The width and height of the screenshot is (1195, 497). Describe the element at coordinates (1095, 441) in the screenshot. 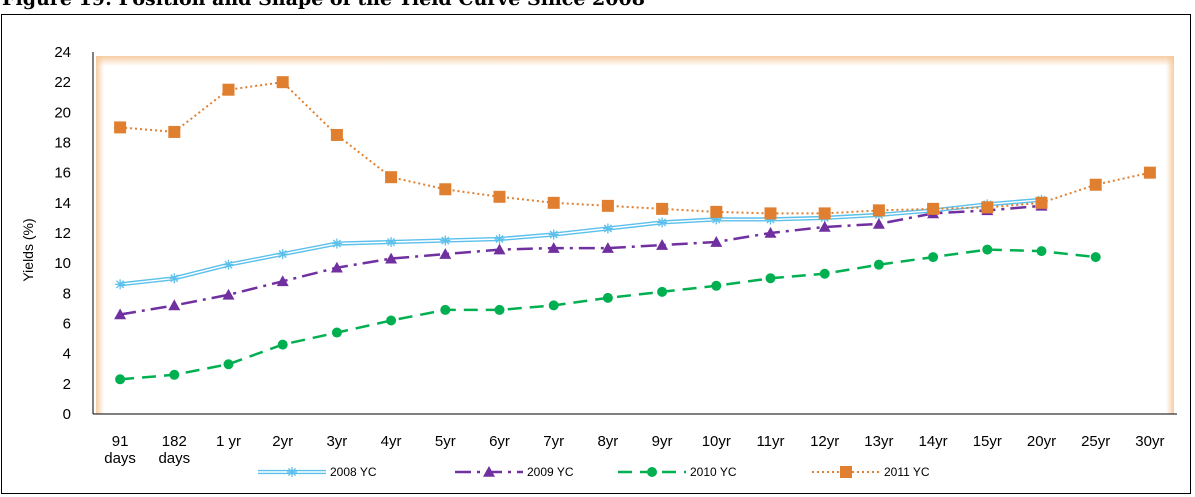

I see `x-tick-label: 25yr` at that location.